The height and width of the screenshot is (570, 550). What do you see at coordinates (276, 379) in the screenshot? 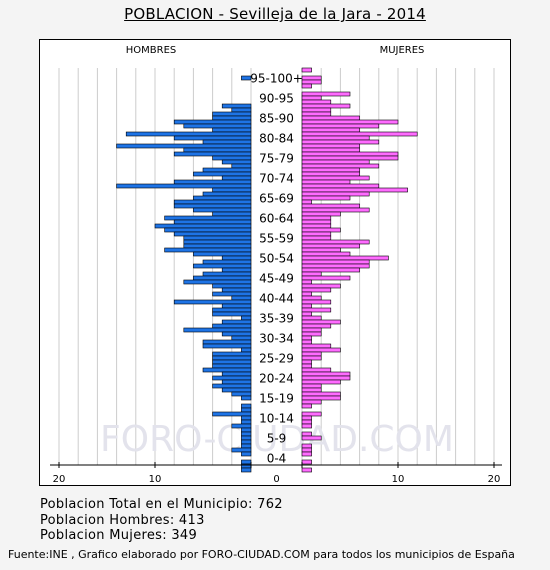
I see `age-group-label: 20-24` at bounding box center [276, 379].